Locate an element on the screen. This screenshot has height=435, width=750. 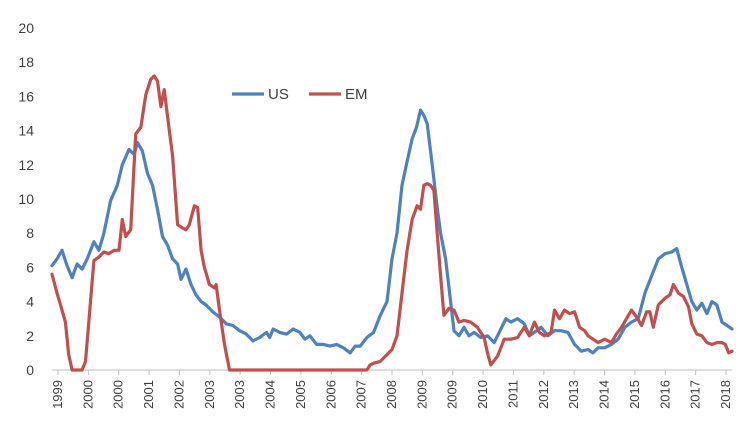
x-tick-label: 2018 is located at coordinates (725, 394).